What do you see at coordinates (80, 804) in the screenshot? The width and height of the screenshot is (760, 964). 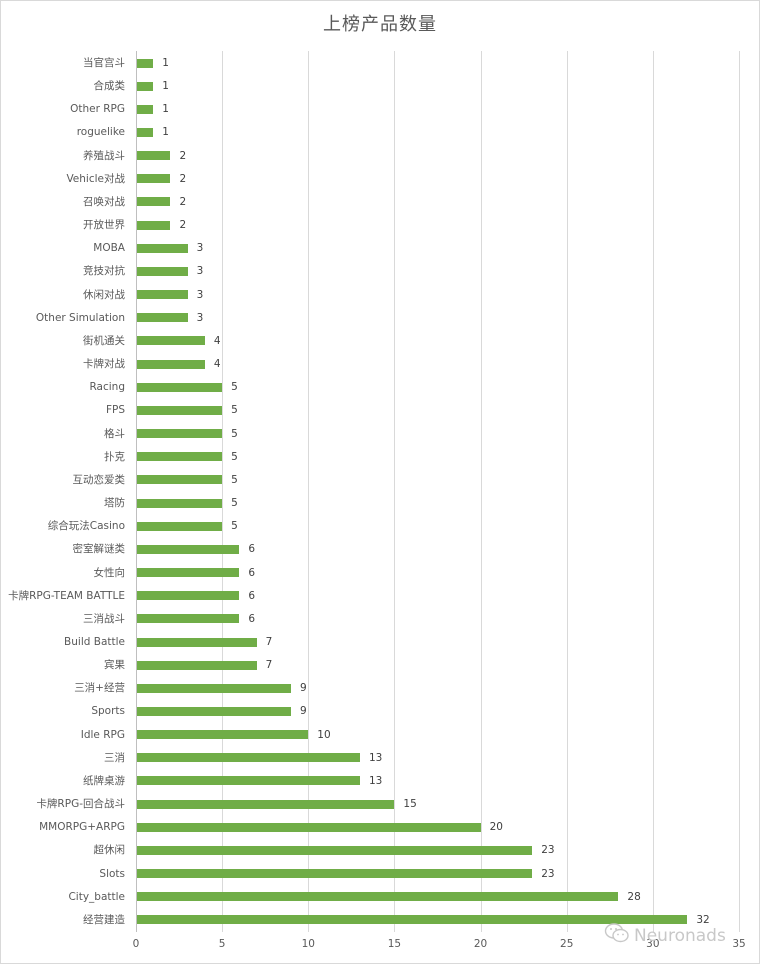 I see `category-label: 卡牌RPG-回合战斗` at bounding box center [80, 804].